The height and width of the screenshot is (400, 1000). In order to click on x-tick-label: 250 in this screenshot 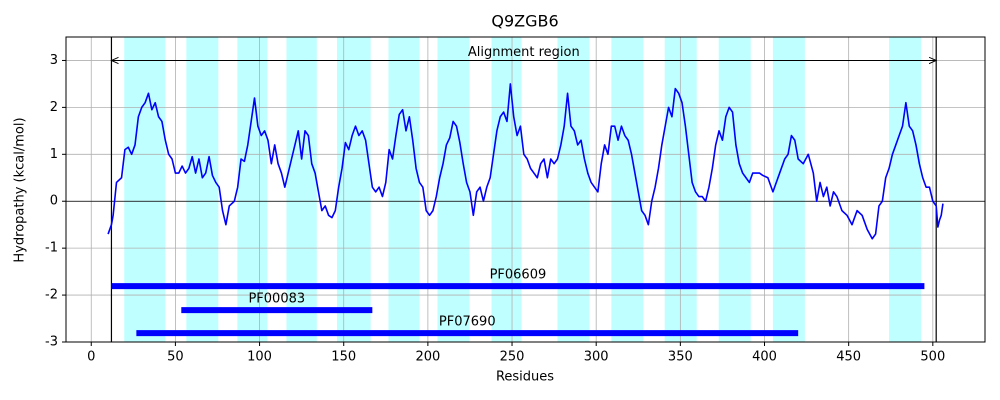, I will do `click(512, 357)`.